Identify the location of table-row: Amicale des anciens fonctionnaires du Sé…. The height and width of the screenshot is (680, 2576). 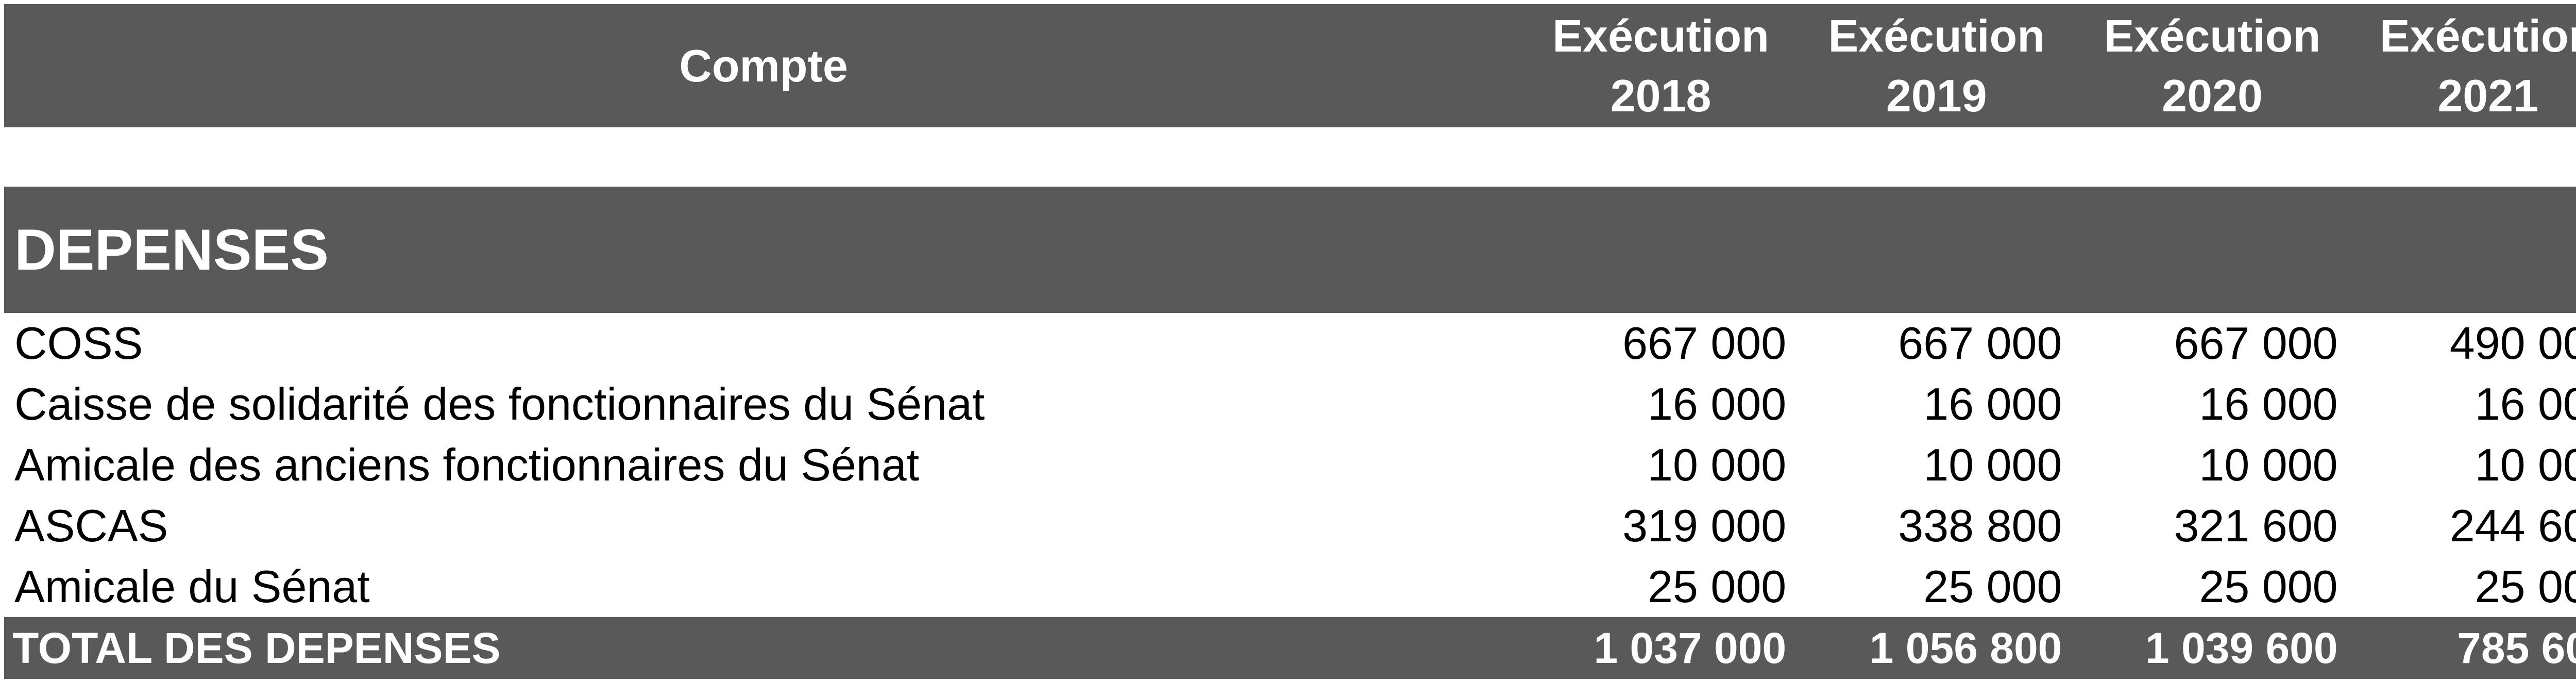
(1290, 465).